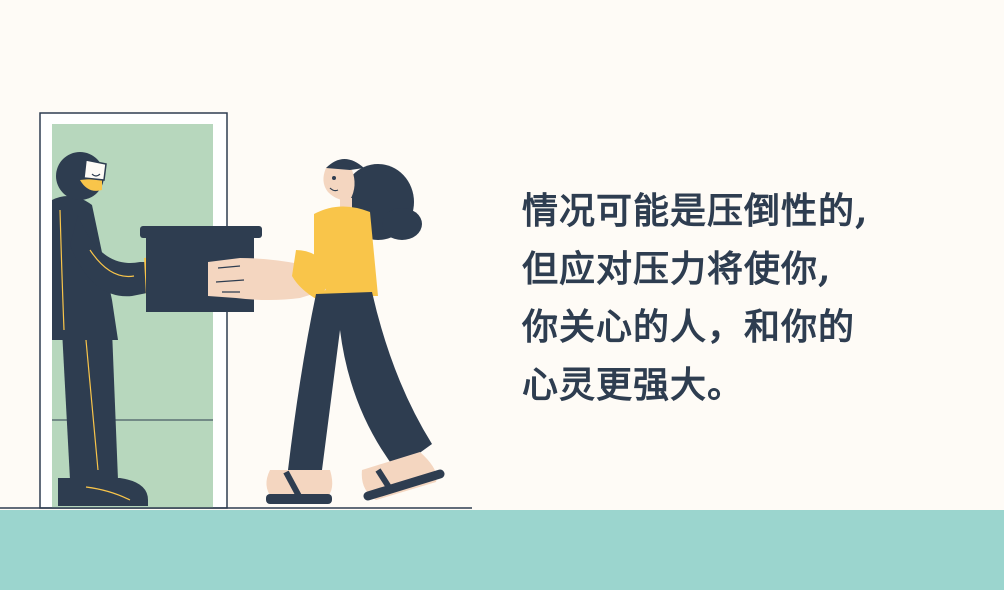  What do you see at coordinates (326, 331) in the screenshot?
I see `woman-receiving-box` at bounding box center [326, 331].